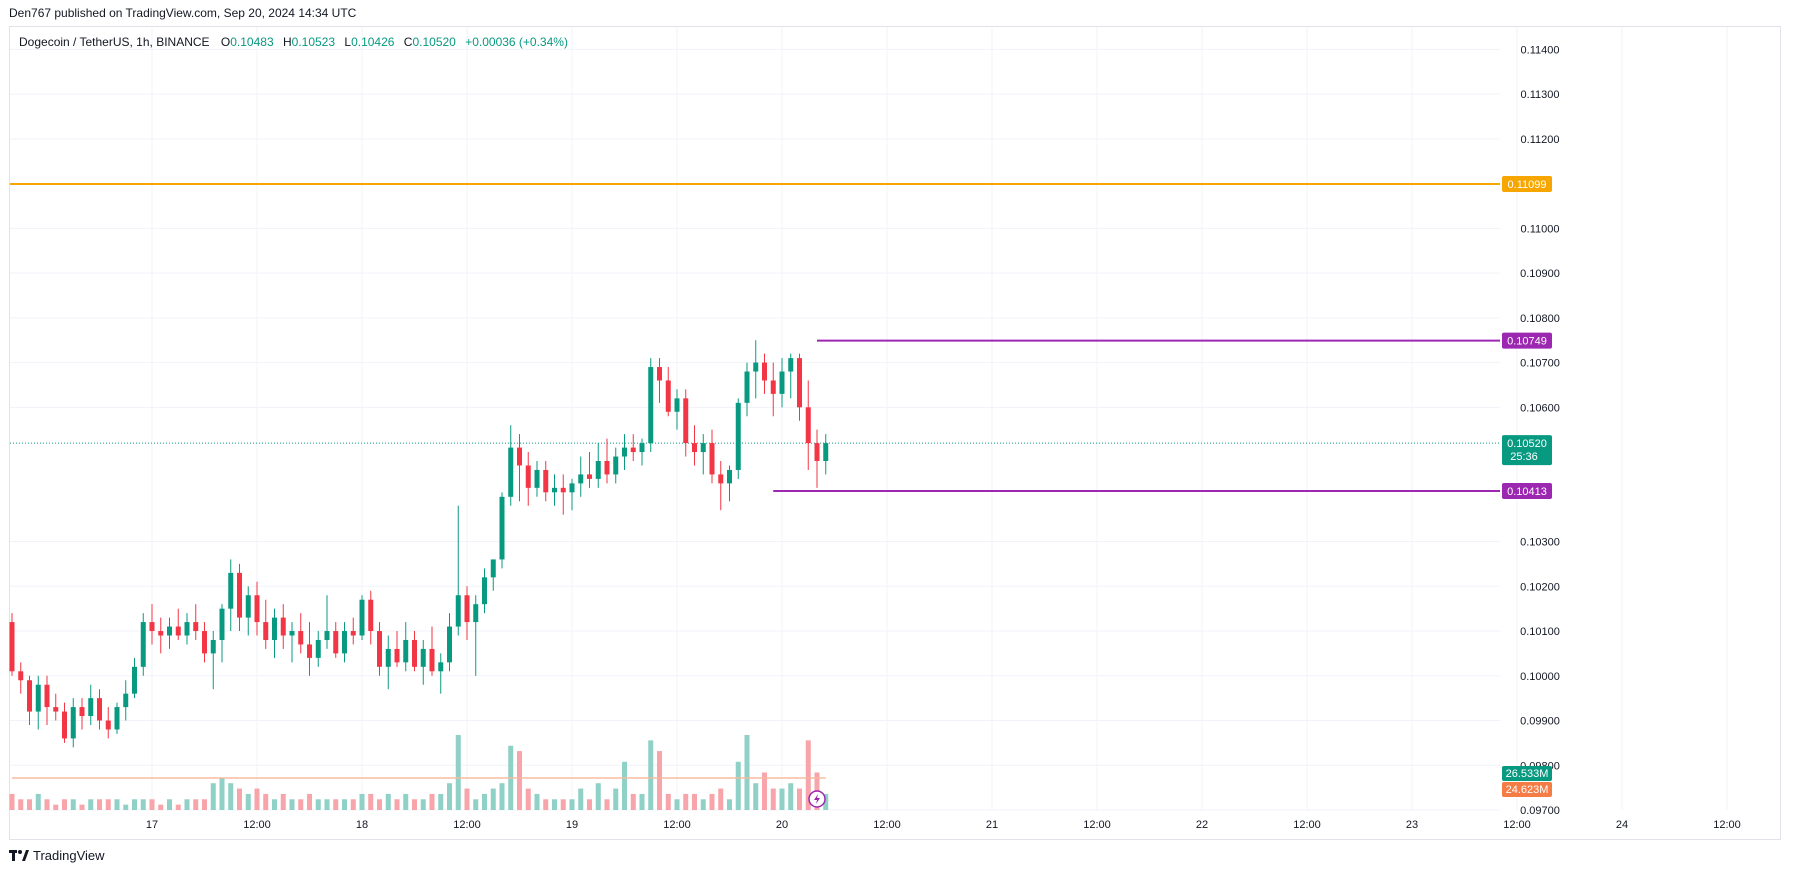 Image resolution: width=1794 pixels, height=874 pixels. What do you see at coordinates (1540, 587) in the screenshot?
I see `price-tick-label: 0.10200` at bounding box center [1540, 587].